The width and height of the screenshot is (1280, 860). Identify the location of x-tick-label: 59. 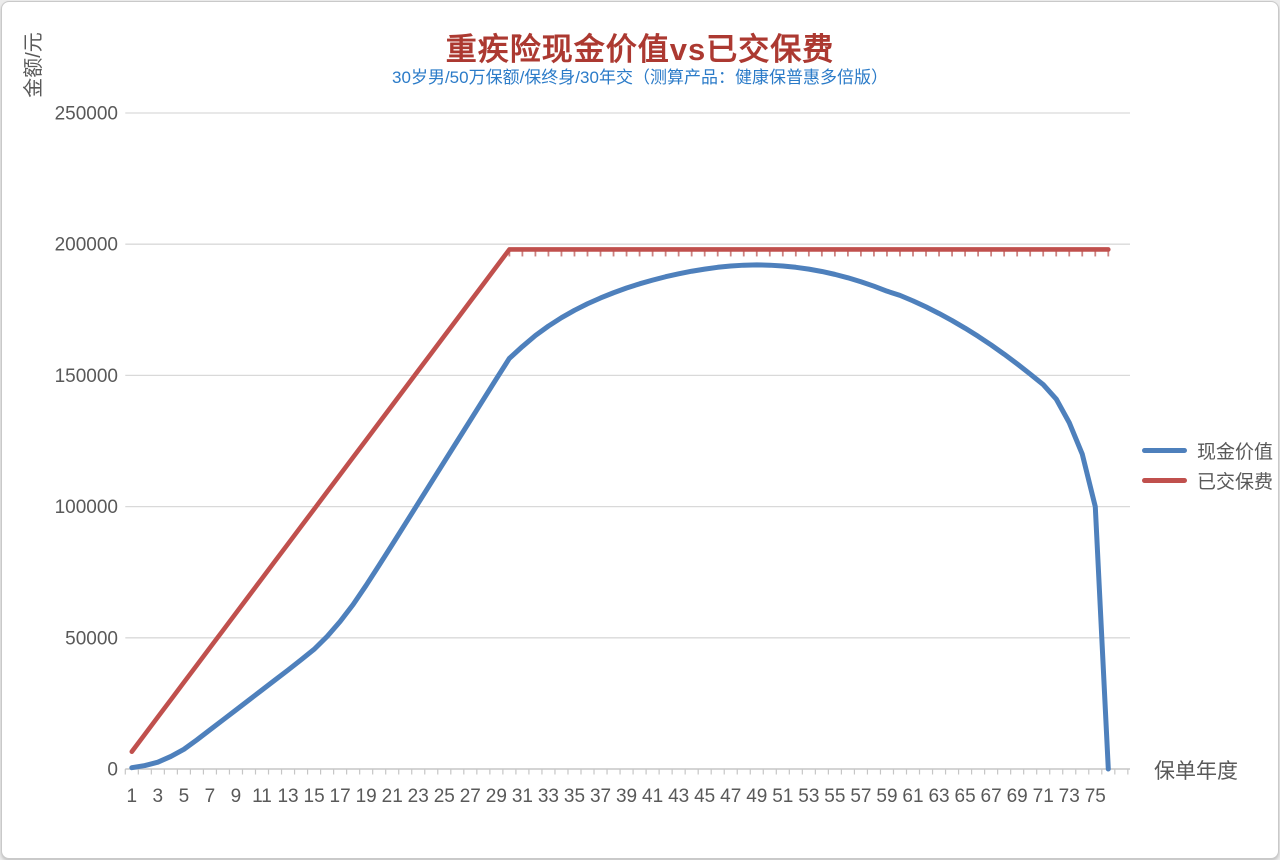
(886, 796).